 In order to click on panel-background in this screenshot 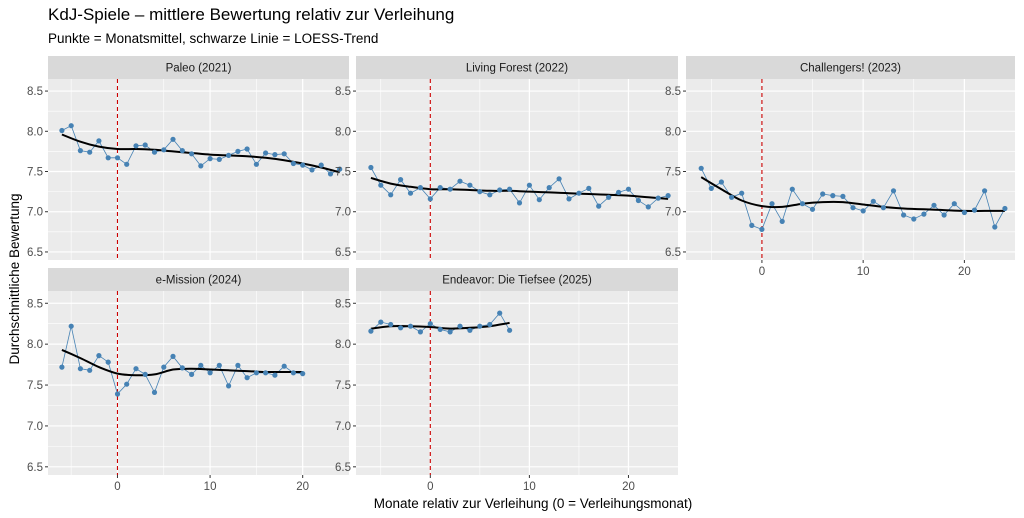, I will do `click(517, 169)`.